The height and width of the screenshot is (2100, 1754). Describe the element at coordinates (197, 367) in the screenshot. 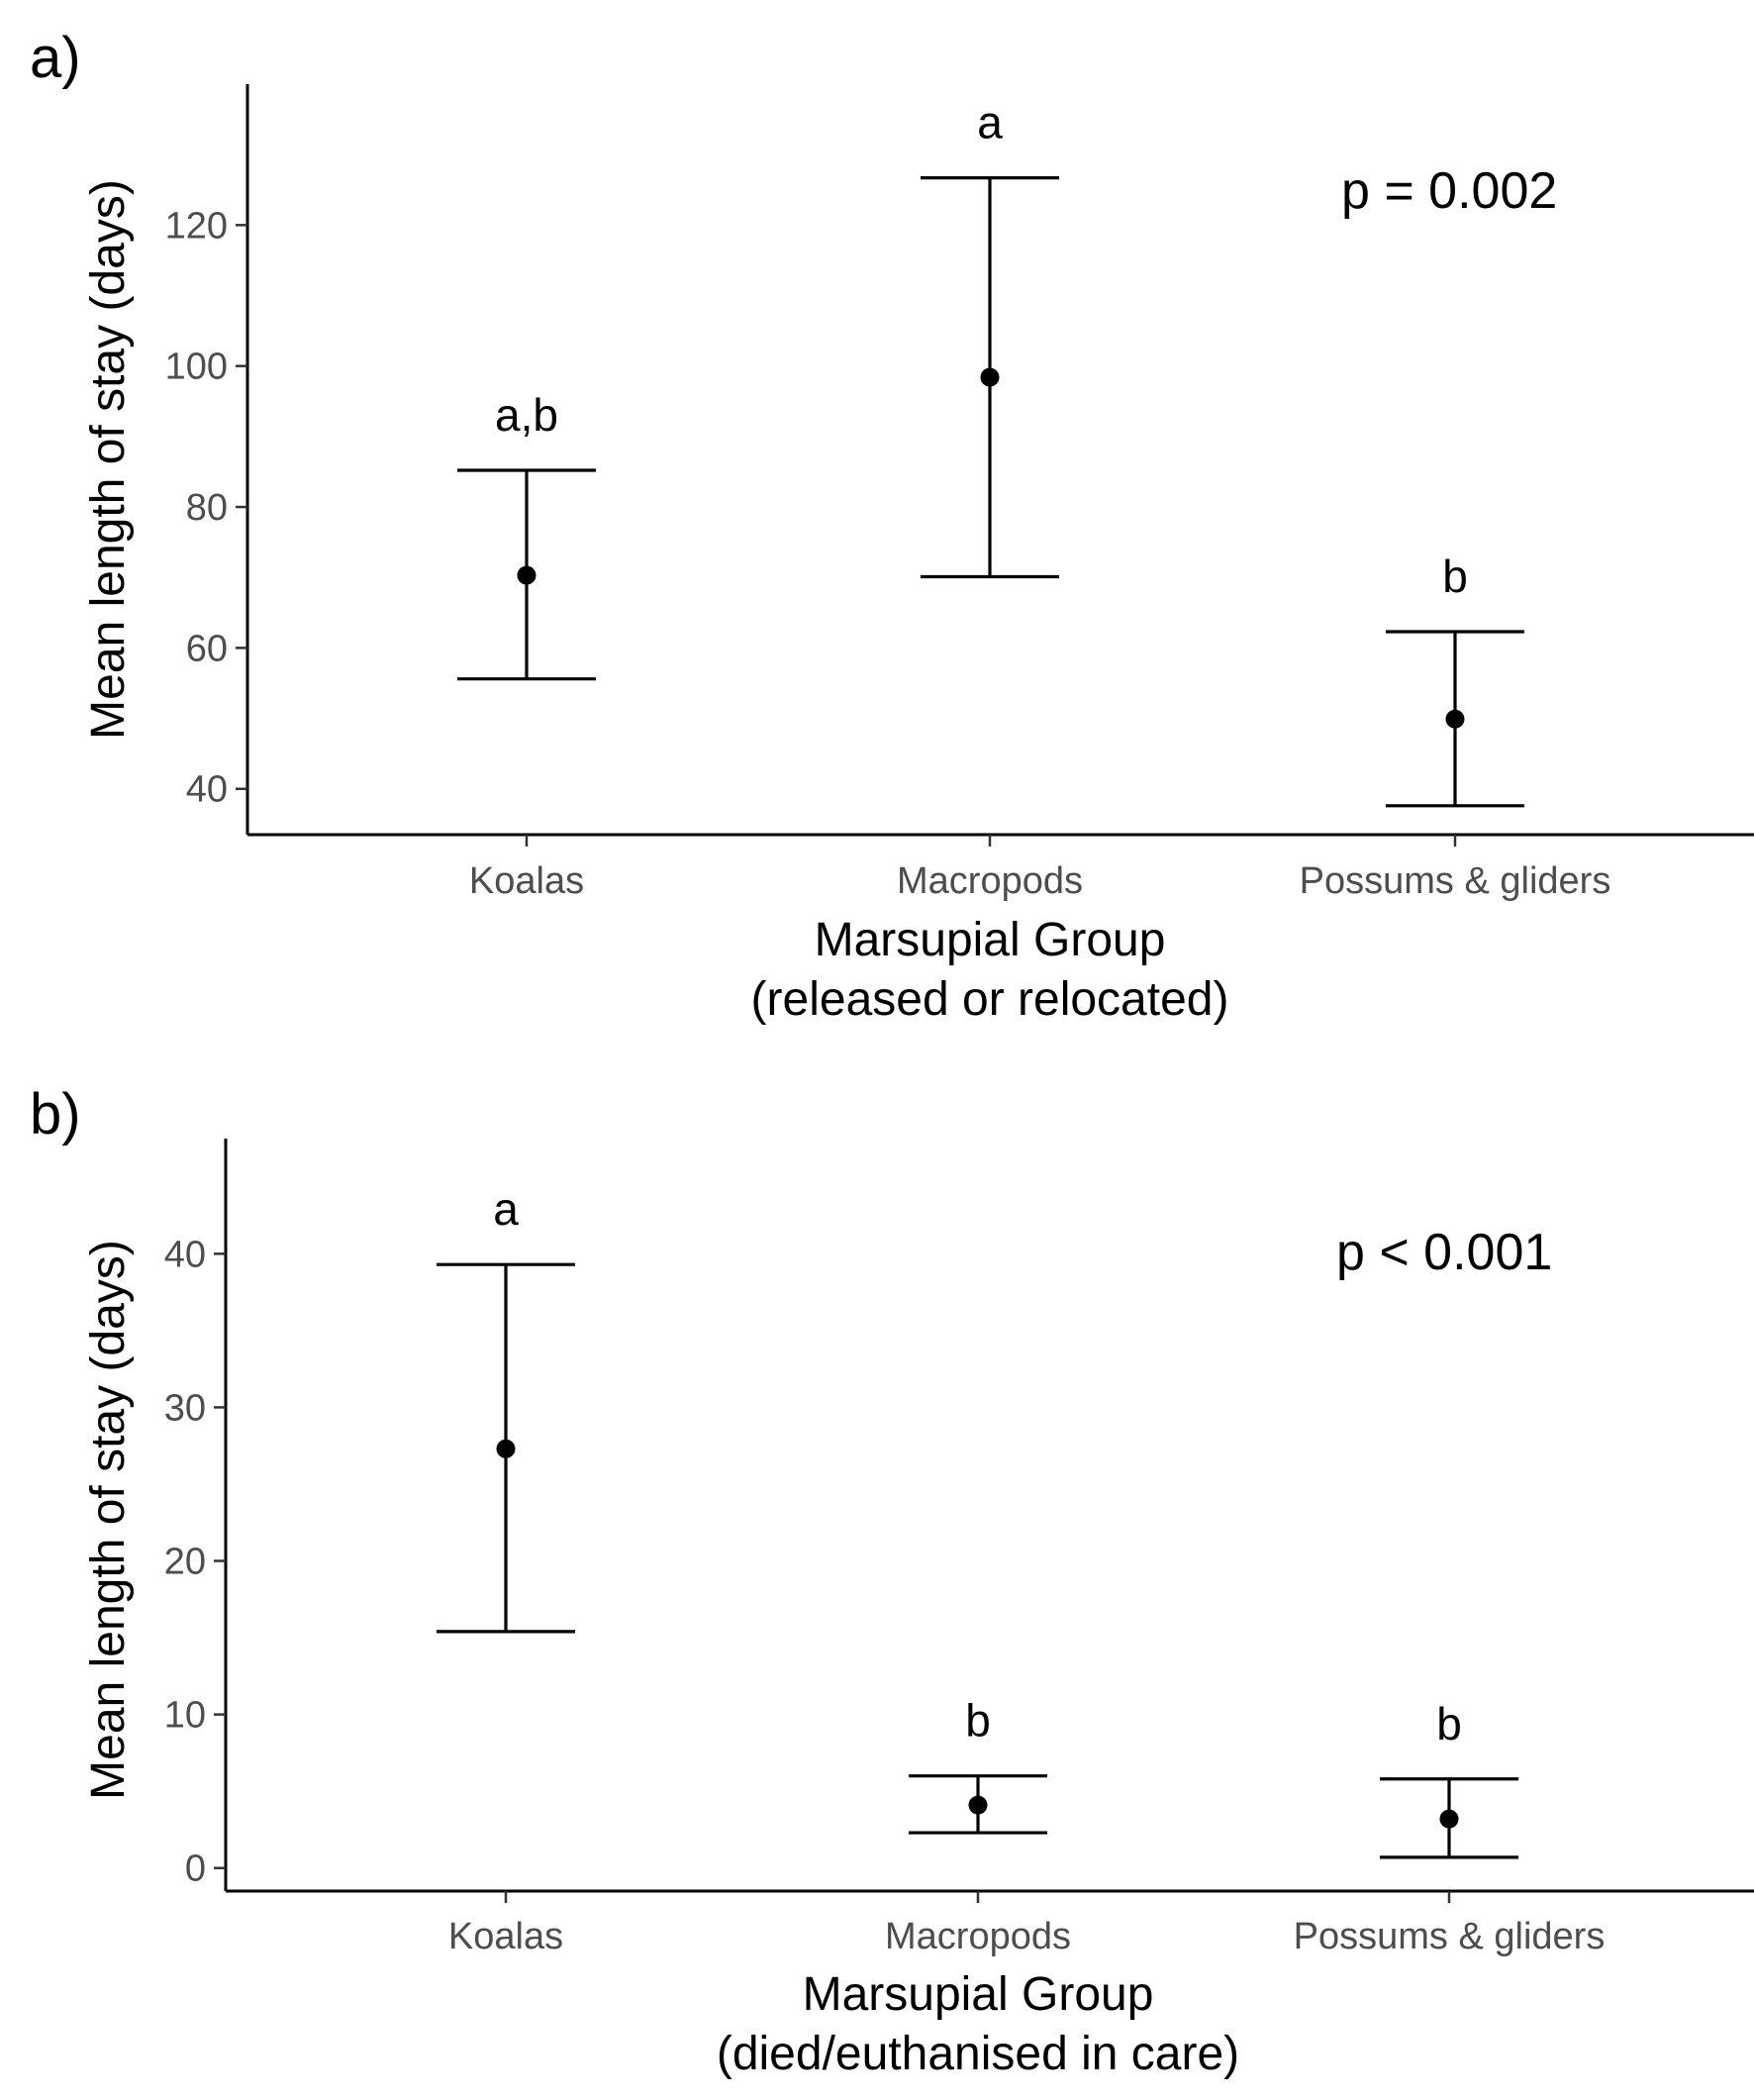

I see `y-tick-label: 100` at that location.